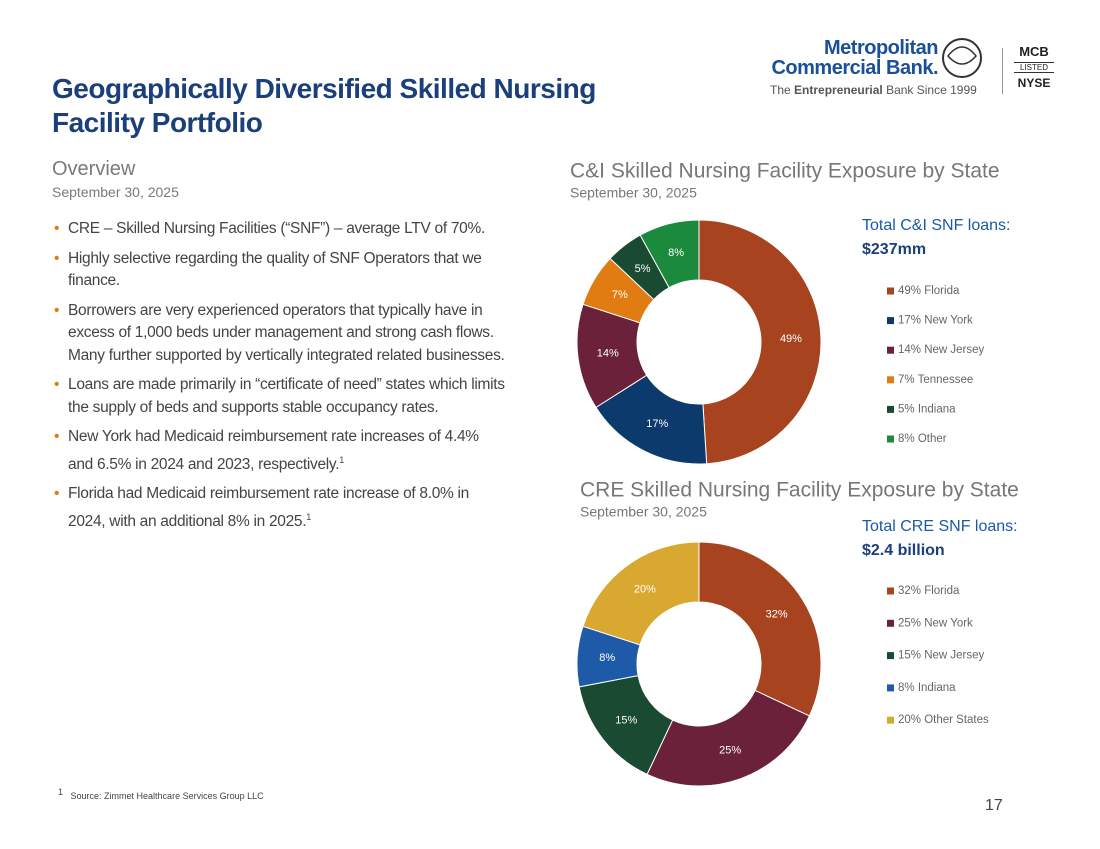 The width and height of the screenshot is (1100, 849). Describe the element at coordinates (1034, 51) in the screenshot. I see `ticker: MCB` at that location.